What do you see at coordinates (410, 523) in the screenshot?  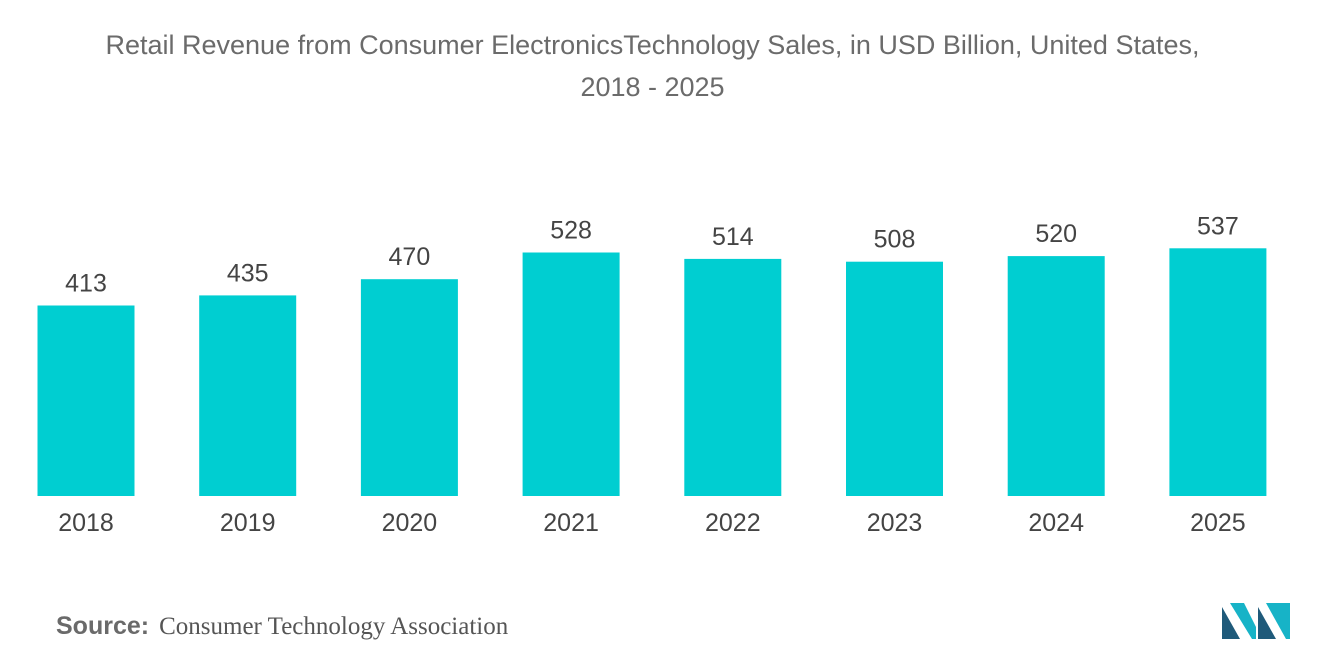 I see `x-tick-label-2020: 2020` at bounding box center [410, 523].